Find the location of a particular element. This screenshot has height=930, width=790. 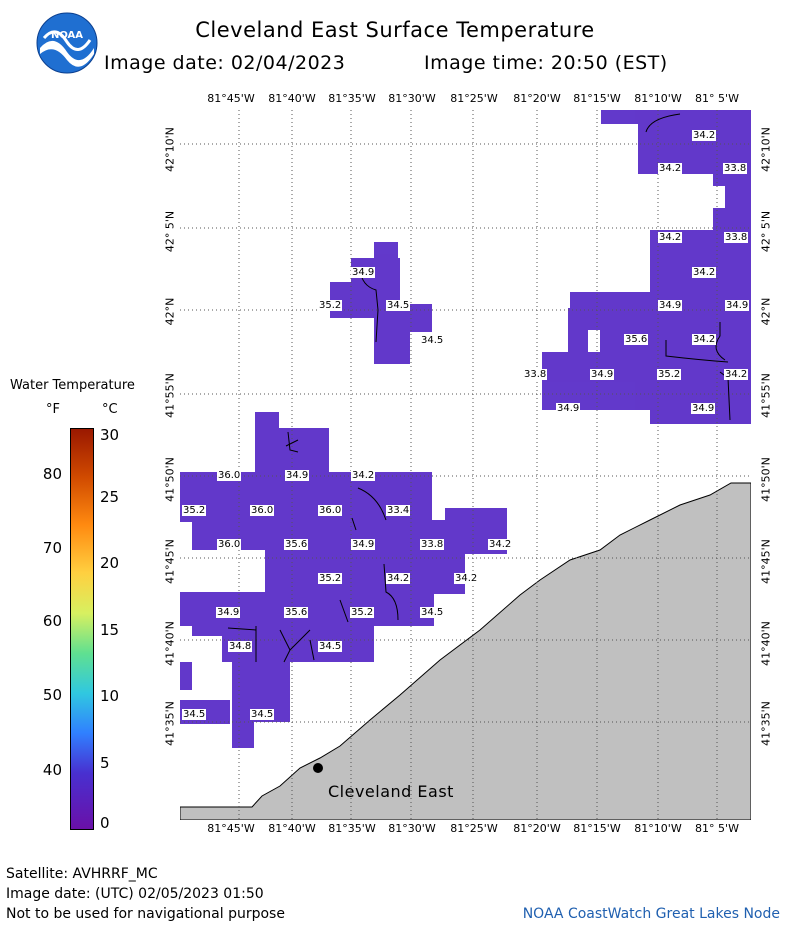

latitude-label-right: 41°35'N is located at coordinates (766, 723).